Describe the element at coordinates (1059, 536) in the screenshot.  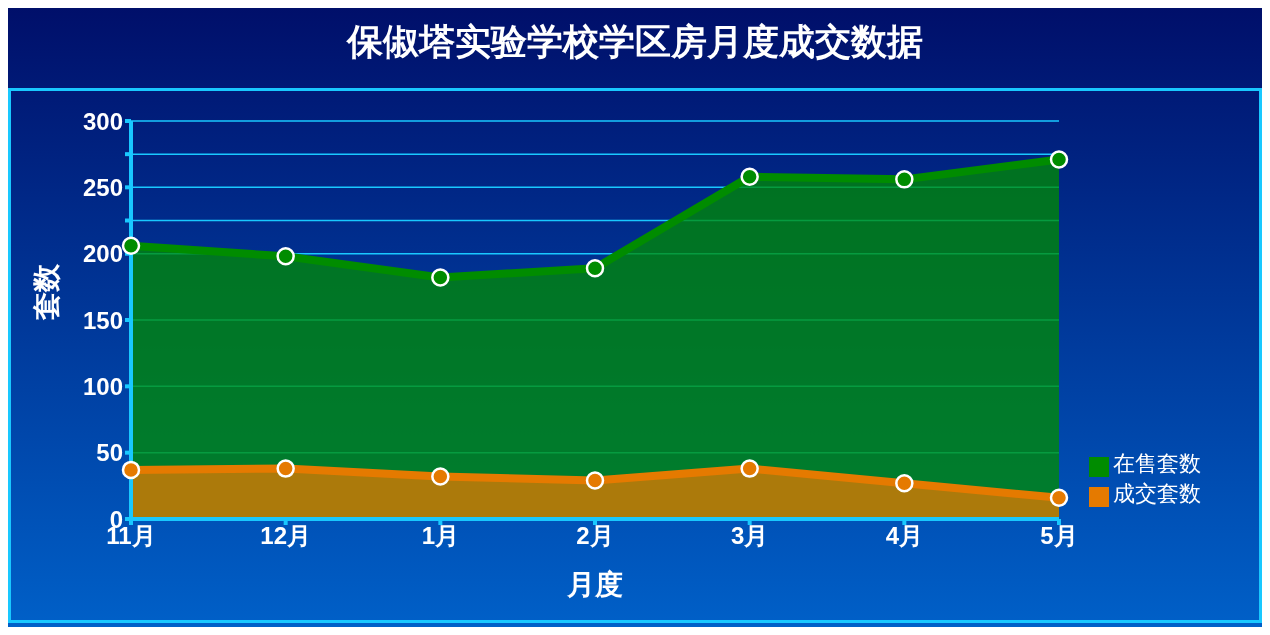
I see `x-tick-label: 5月` at that location.